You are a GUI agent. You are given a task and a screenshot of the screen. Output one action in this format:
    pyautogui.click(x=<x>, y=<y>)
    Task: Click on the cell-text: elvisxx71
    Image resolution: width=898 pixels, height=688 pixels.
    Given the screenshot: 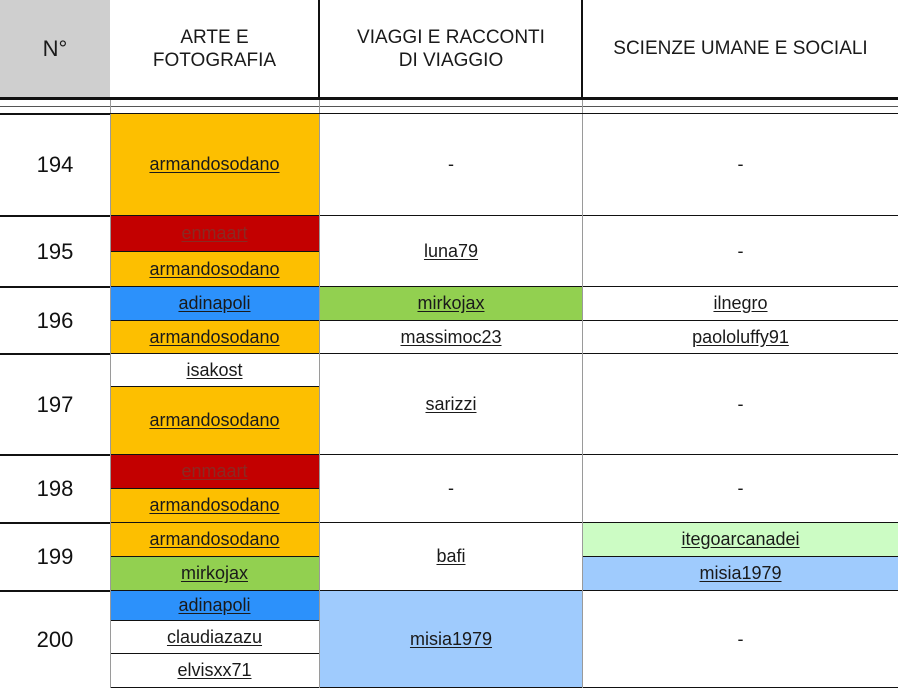 What is the action you would take?
    pyautogui.click(x=214, y=670)
    